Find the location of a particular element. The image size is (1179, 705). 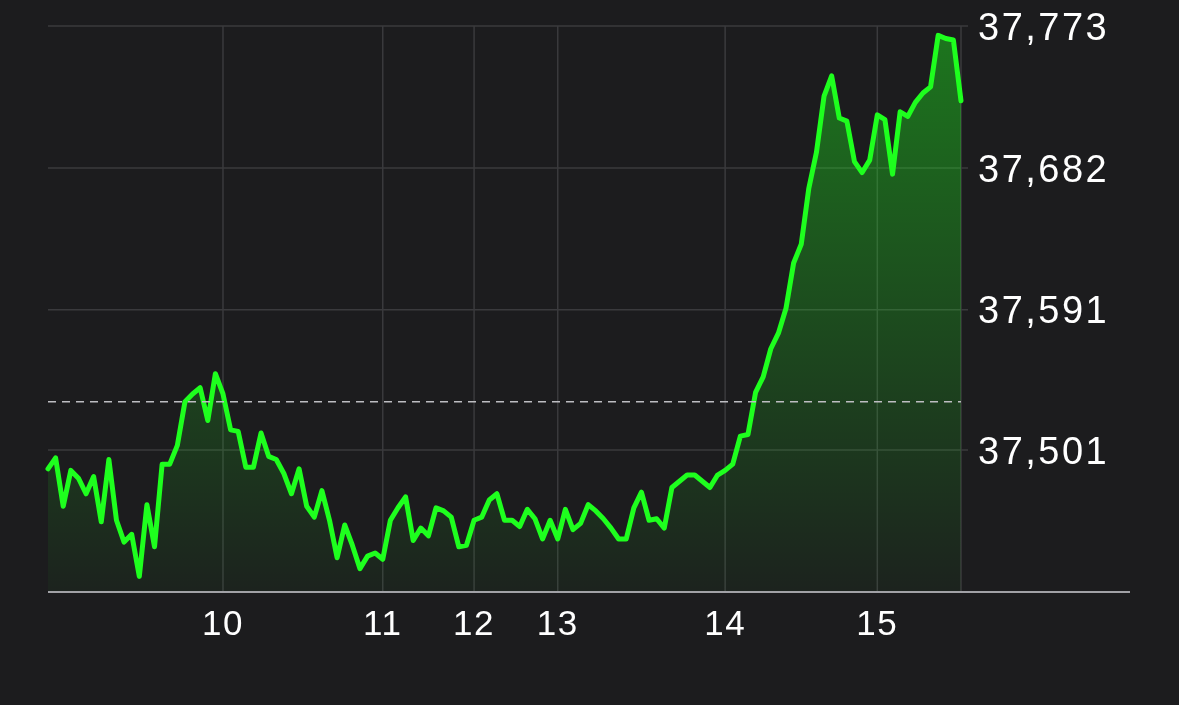

y-tick-label: 37,773 is located at coordinates (1044, 26).